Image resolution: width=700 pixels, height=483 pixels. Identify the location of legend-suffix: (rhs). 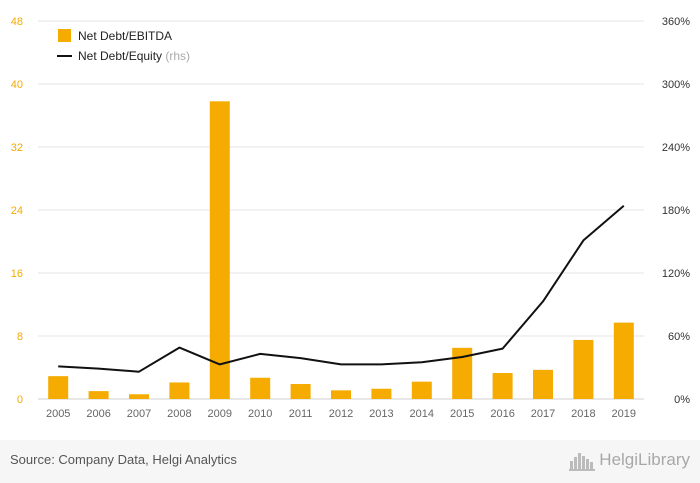
(177, 56).